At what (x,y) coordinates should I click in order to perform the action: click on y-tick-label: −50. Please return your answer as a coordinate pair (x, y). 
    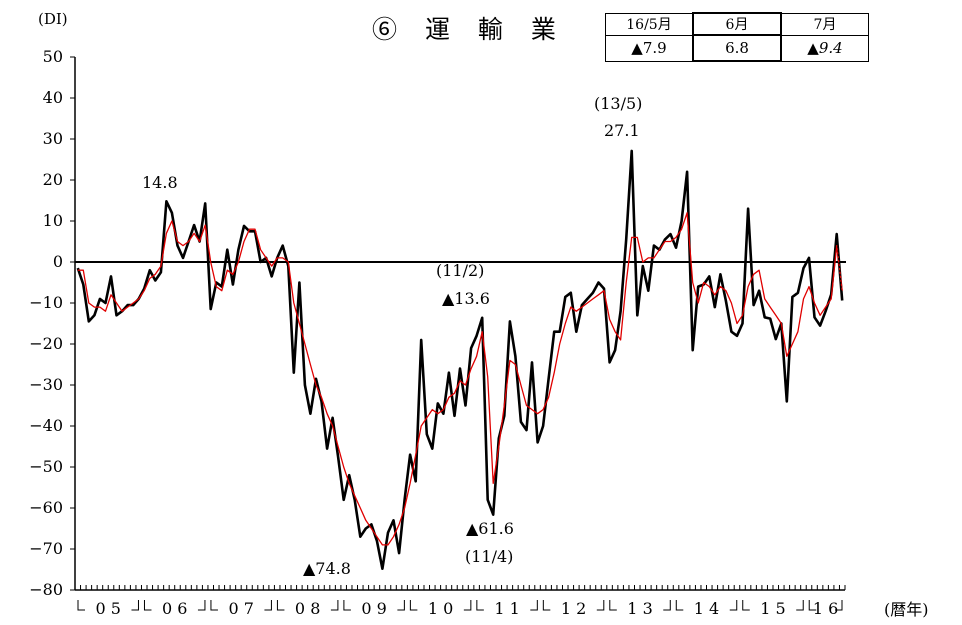
    Looking at the image, I should click on (46, 466).